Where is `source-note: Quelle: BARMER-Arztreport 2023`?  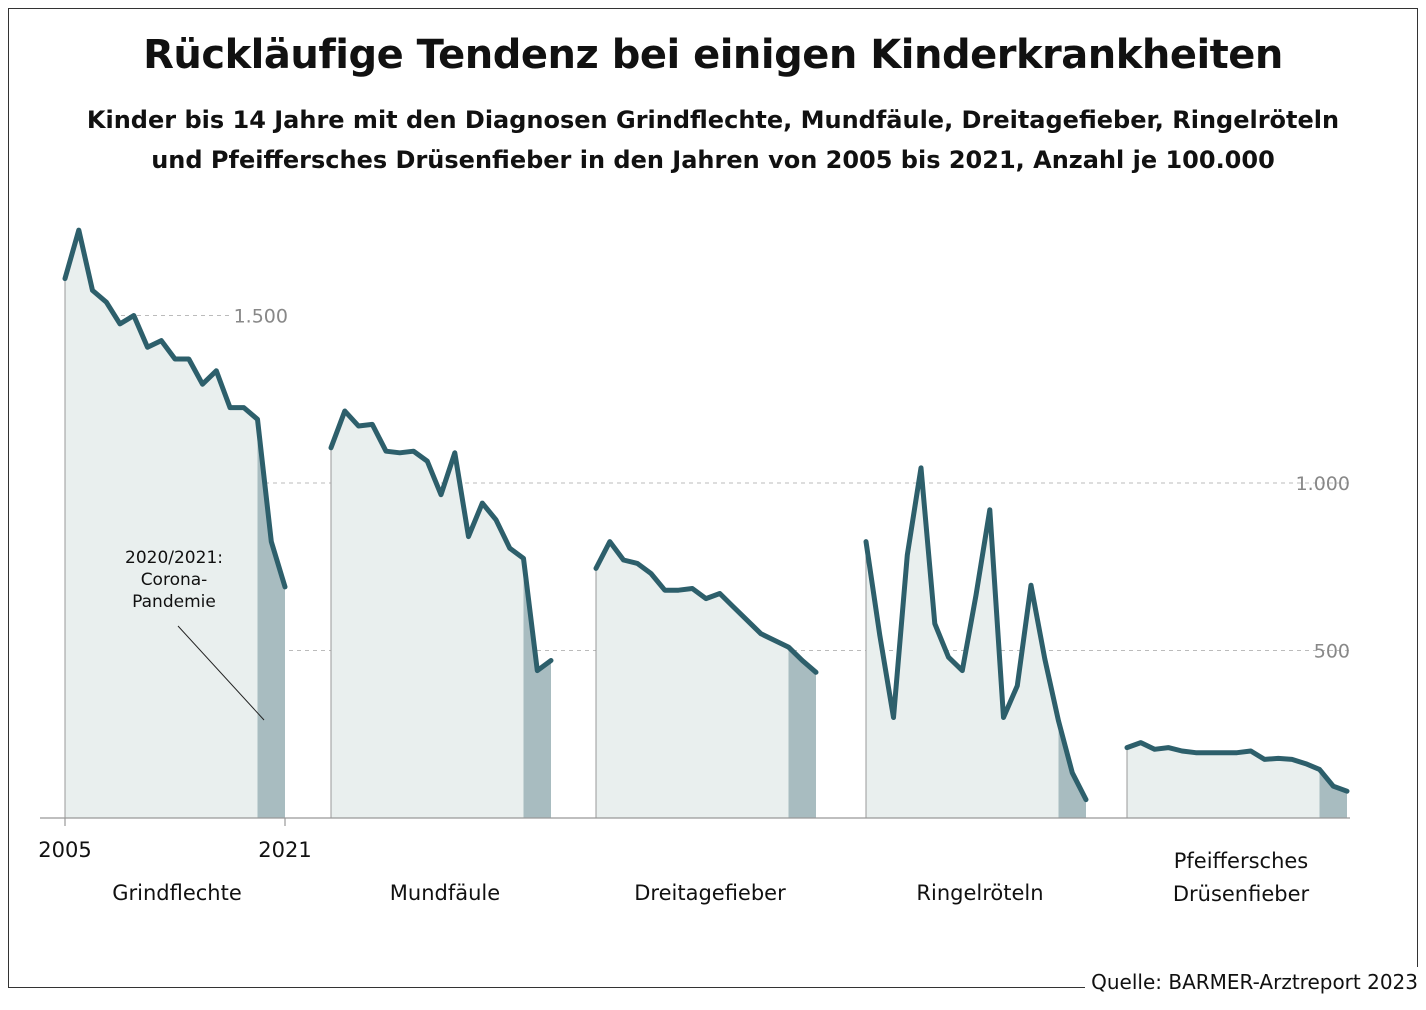 source-note: Quelle: BARMER-Arztreport 2023 is located at coordinates (1251, 982).